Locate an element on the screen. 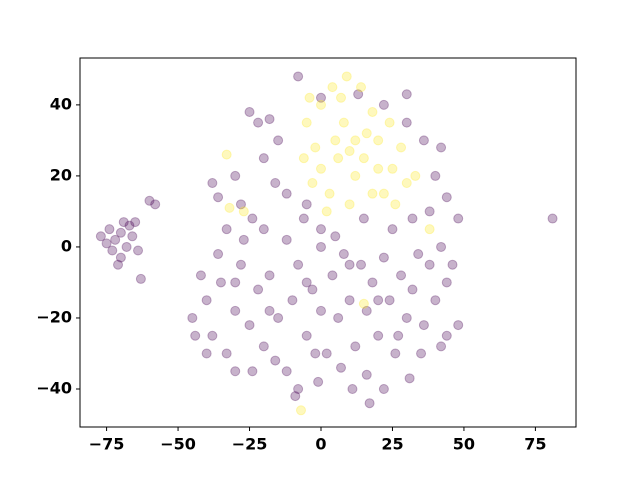 The image size is (640, 480). y-tick-label: 0 is located at coordinates (66, 245).